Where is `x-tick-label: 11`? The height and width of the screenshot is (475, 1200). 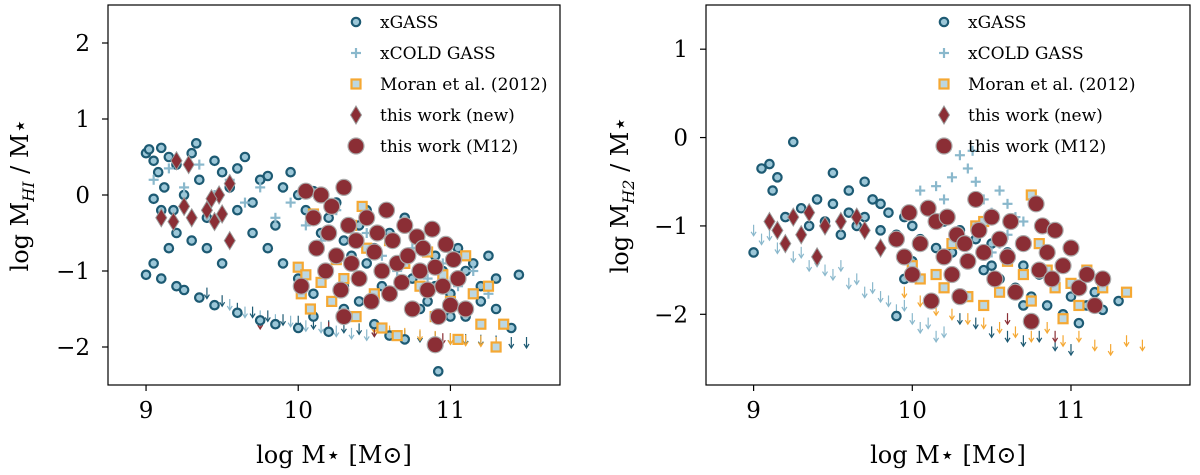
x-tick-label: 11 is located at coordinates (1070, 411).